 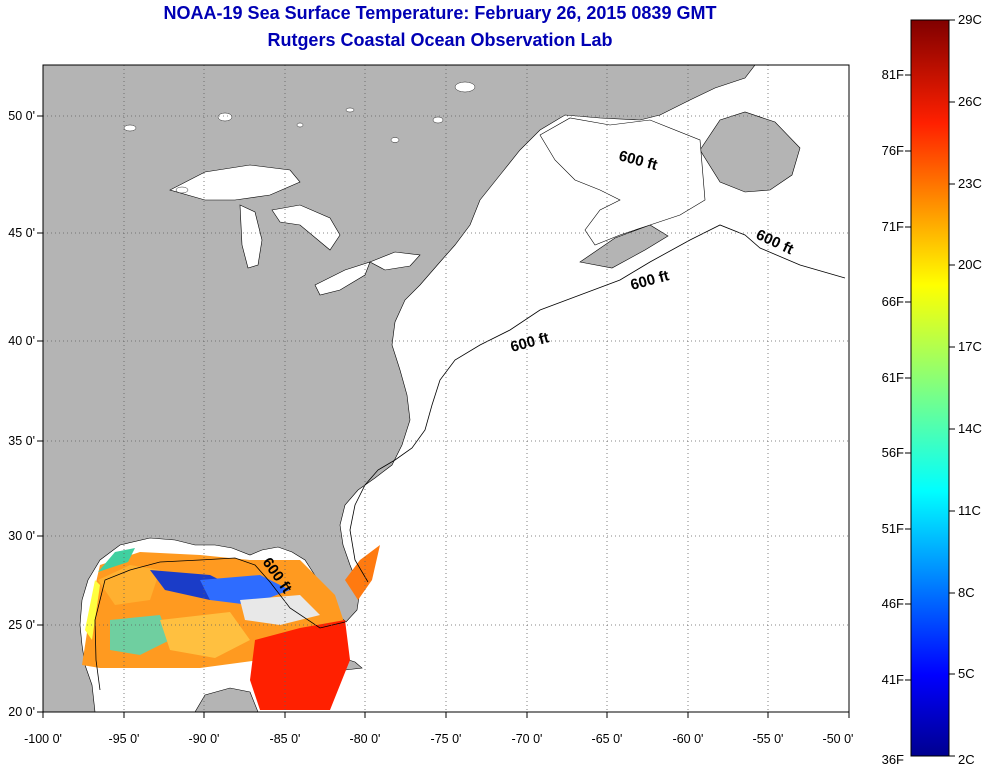 I want to click on fahrenheit-label: 66F, so click(x=893, y=301).